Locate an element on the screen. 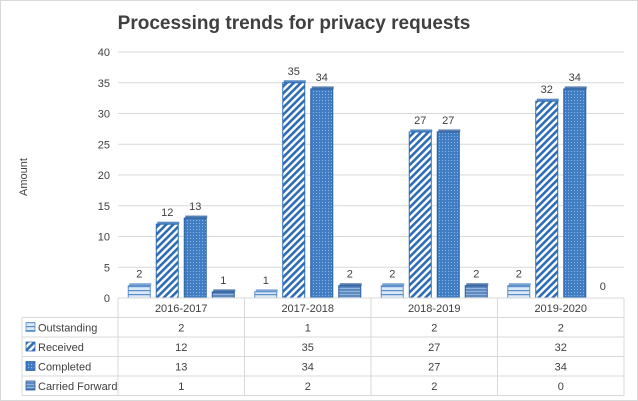  table-cell-value: 0 is located at coordinates (561, 387).